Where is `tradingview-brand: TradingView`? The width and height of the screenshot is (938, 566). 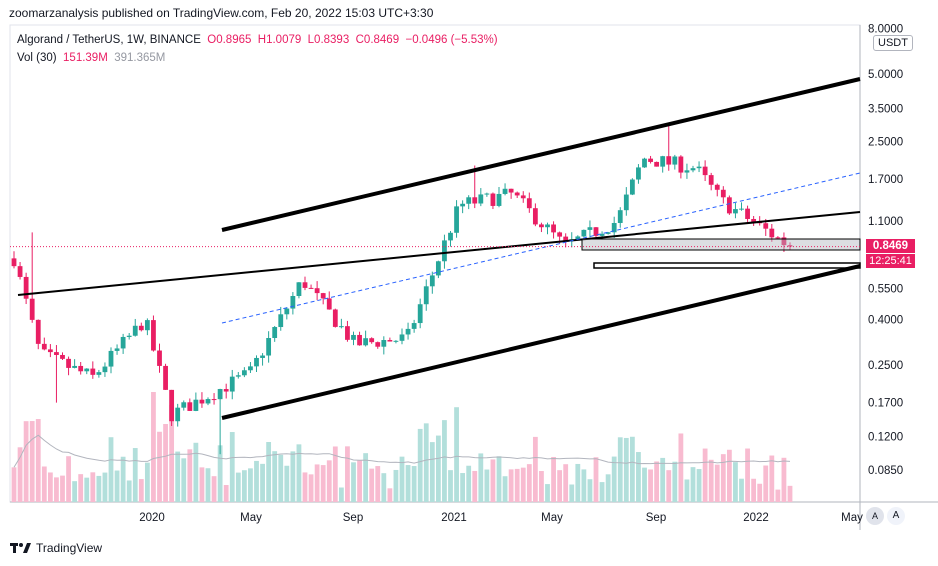 tradingview-brand: TradingView is located at coordinates (56, 548).